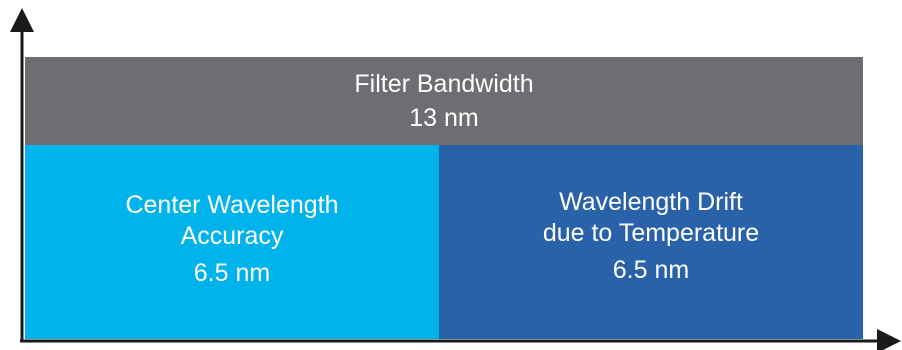 Image resolution: width=902 pixels, height=350 pixels. I want to click on center-wavelength-accuracy-value: 6.5 nm, so click(232, 272).